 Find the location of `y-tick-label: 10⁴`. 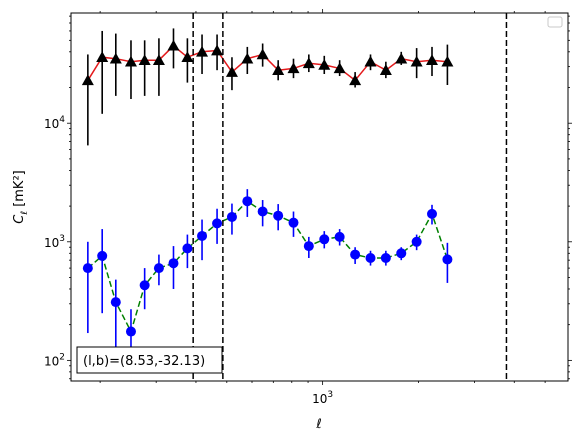

y-tick-label: 10⁴ is located at coordinates (54, 123).